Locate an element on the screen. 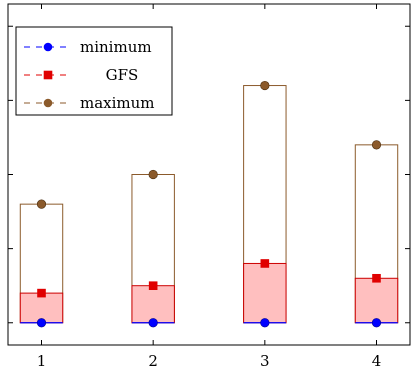  legend: minimum GFS maximum is located at coordinates (94, 71).